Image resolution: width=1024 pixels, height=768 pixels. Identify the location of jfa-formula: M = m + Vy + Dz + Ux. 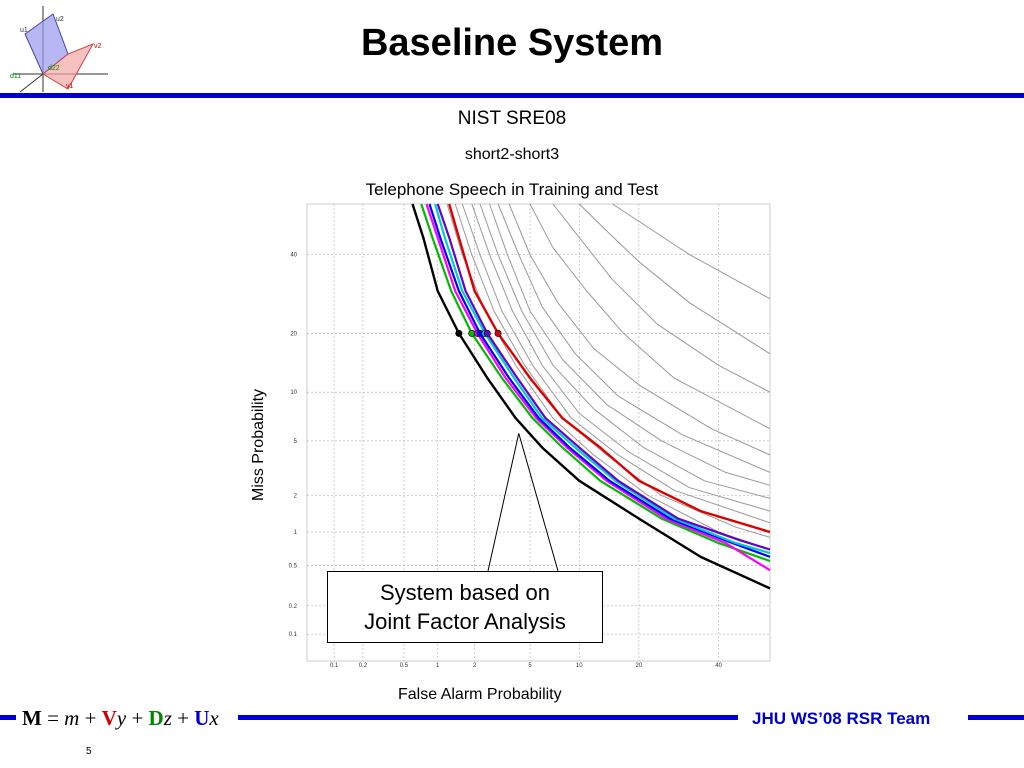
(120, 718).